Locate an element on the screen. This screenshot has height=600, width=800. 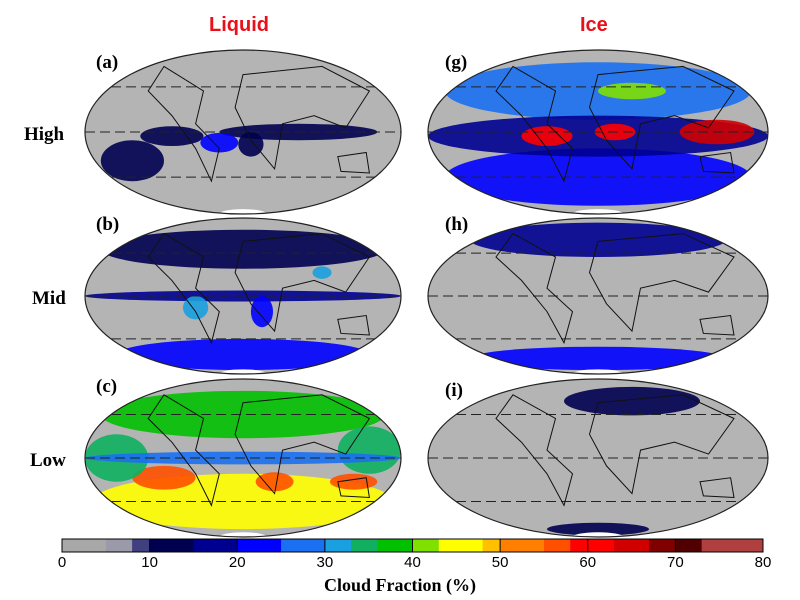
map-panel-b is located at coordinates (243, 296).